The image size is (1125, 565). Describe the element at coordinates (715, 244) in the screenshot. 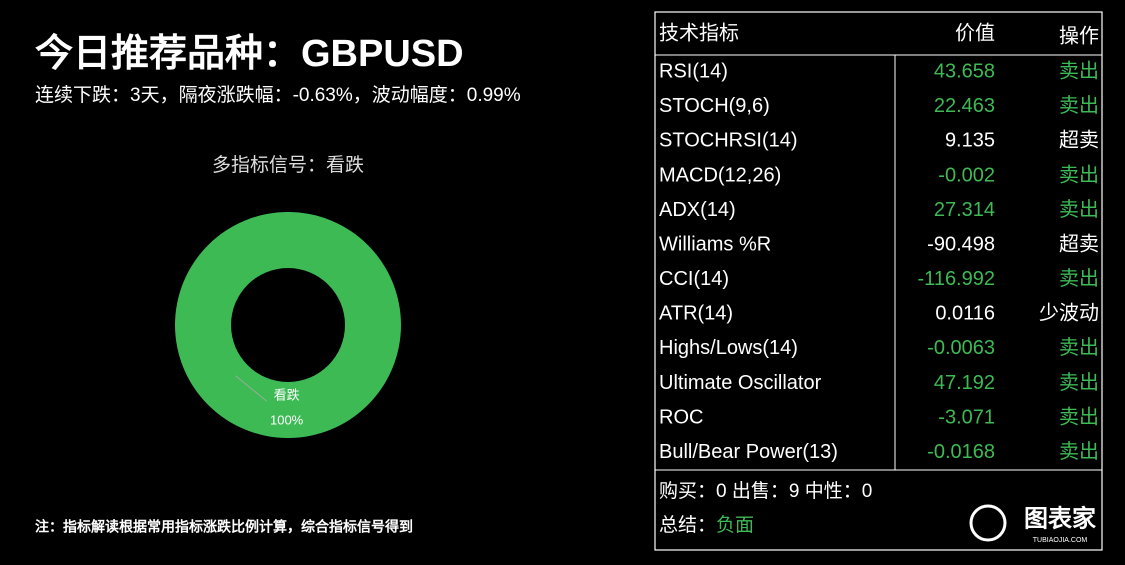

I see `indicator-name: Williams %R` at that location.